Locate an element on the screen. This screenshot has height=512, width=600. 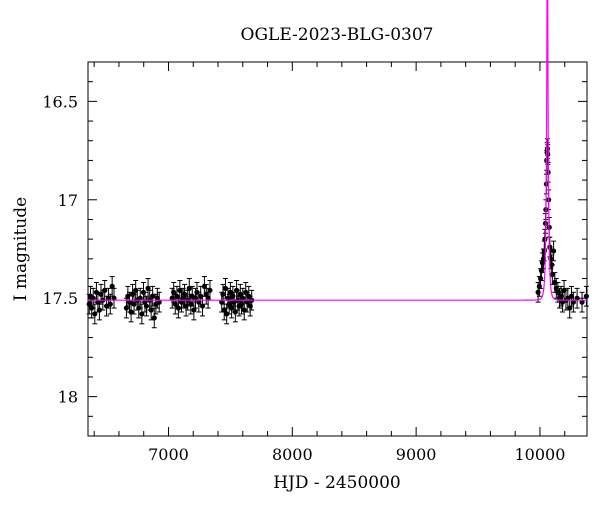
x-tick-label: 7000 is located at coordinates (168, 454).